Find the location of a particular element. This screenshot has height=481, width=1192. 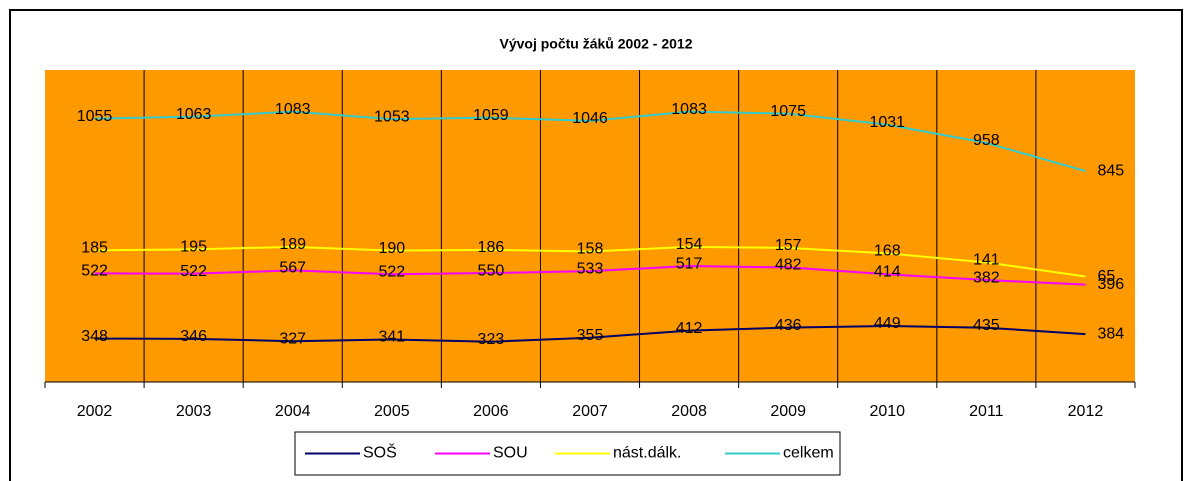

data-label: 190 is located at coordinates (391, 248).